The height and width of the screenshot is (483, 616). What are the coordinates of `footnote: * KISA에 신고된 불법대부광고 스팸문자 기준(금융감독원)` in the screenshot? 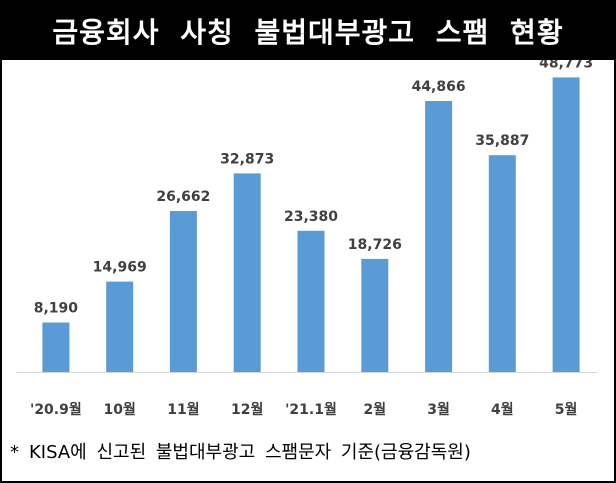 It's located at (240, 451).